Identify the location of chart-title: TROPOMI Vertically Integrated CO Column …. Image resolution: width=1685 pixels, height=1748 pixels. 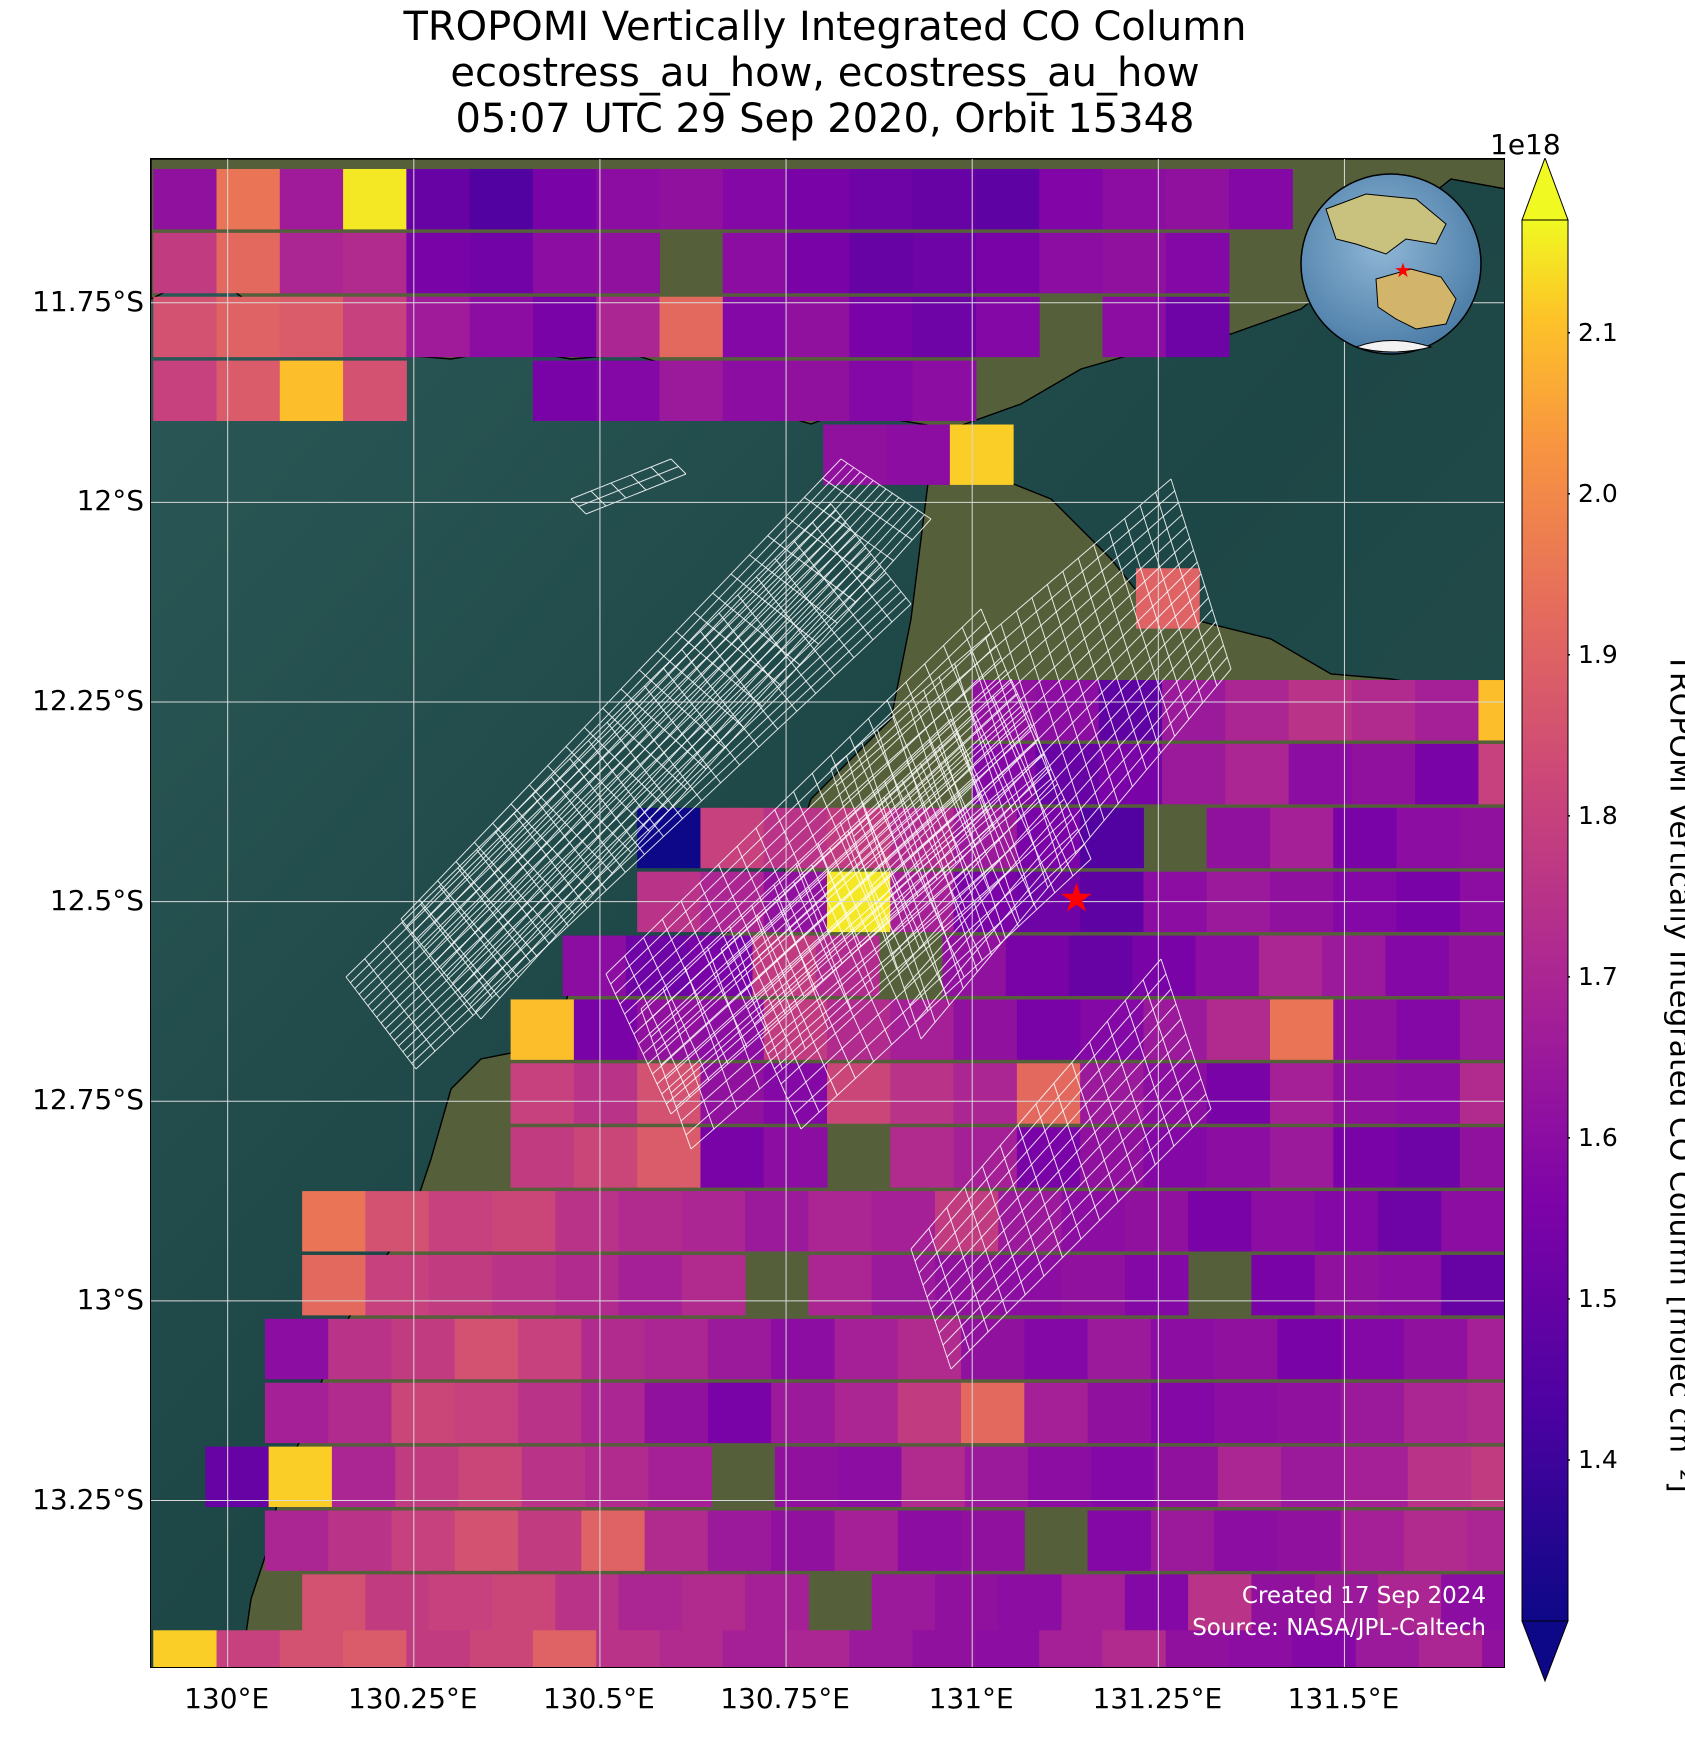
(825, 73).